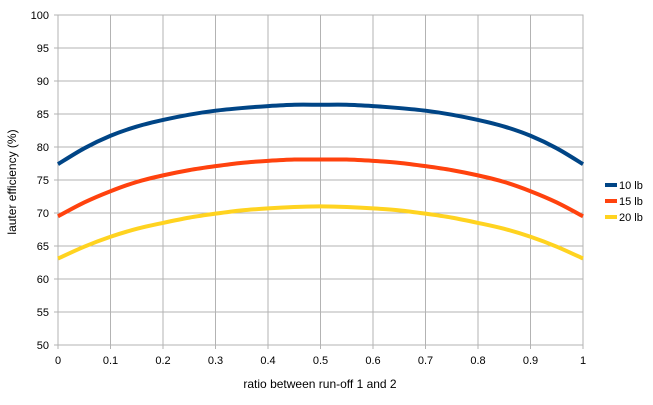 This screenshot has height=405, width=653. I want to click on x-tick-label: 0.1, so click(110, 361).